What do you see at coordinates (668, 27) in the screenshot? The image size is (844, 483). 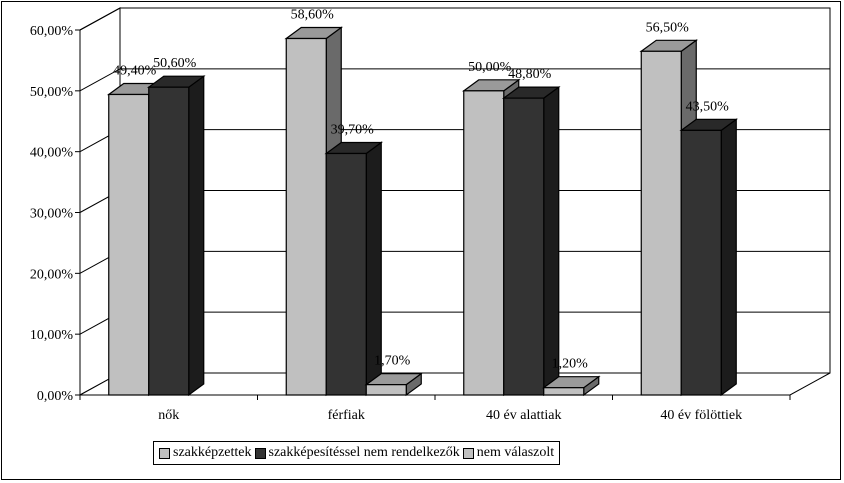 I see `data-label: 56,50%` at bounding box center [668, 27].